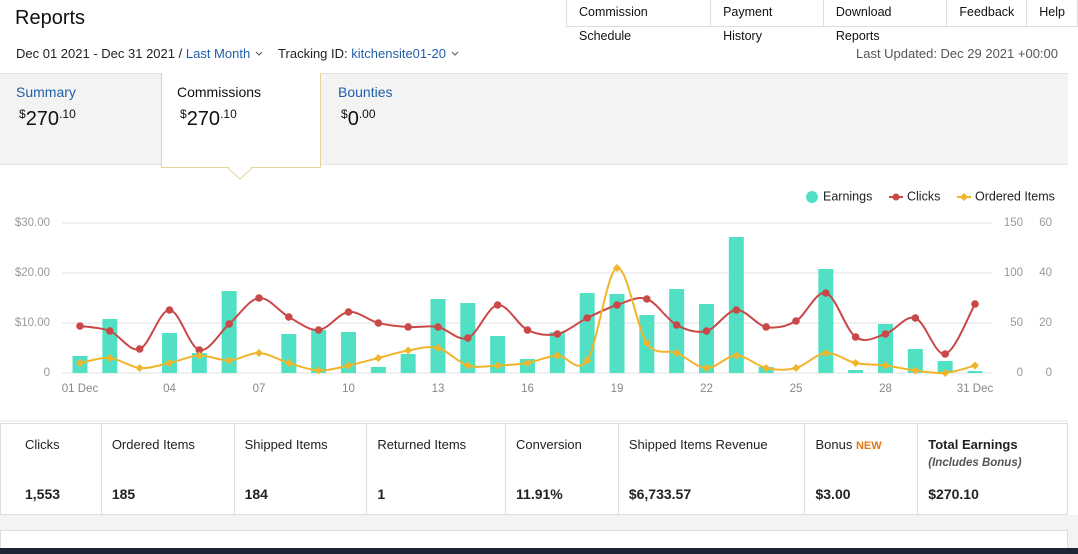  Describe the element at coordinates (766, 21) in the screenshot. I see `nav-link: Payment History` at that location.